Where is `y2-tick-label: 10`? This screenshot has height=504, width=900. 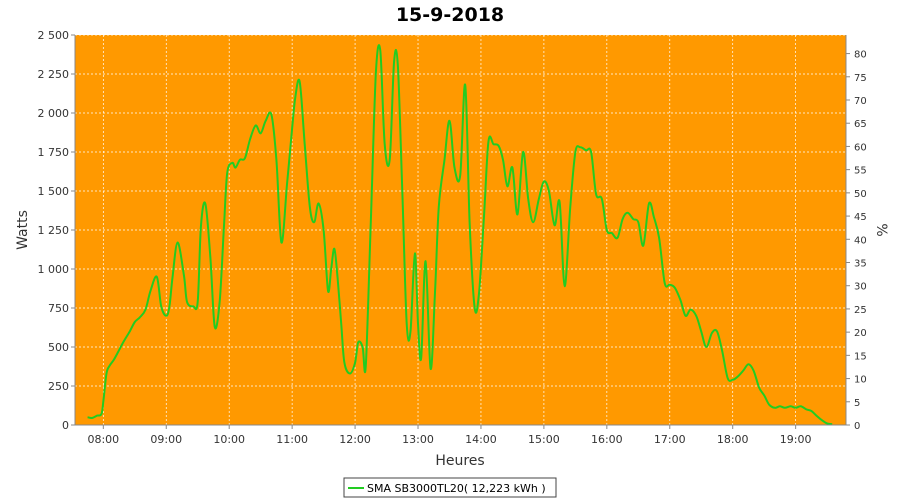 y2-tick-label: 10 is located at coordinates (860, 380).